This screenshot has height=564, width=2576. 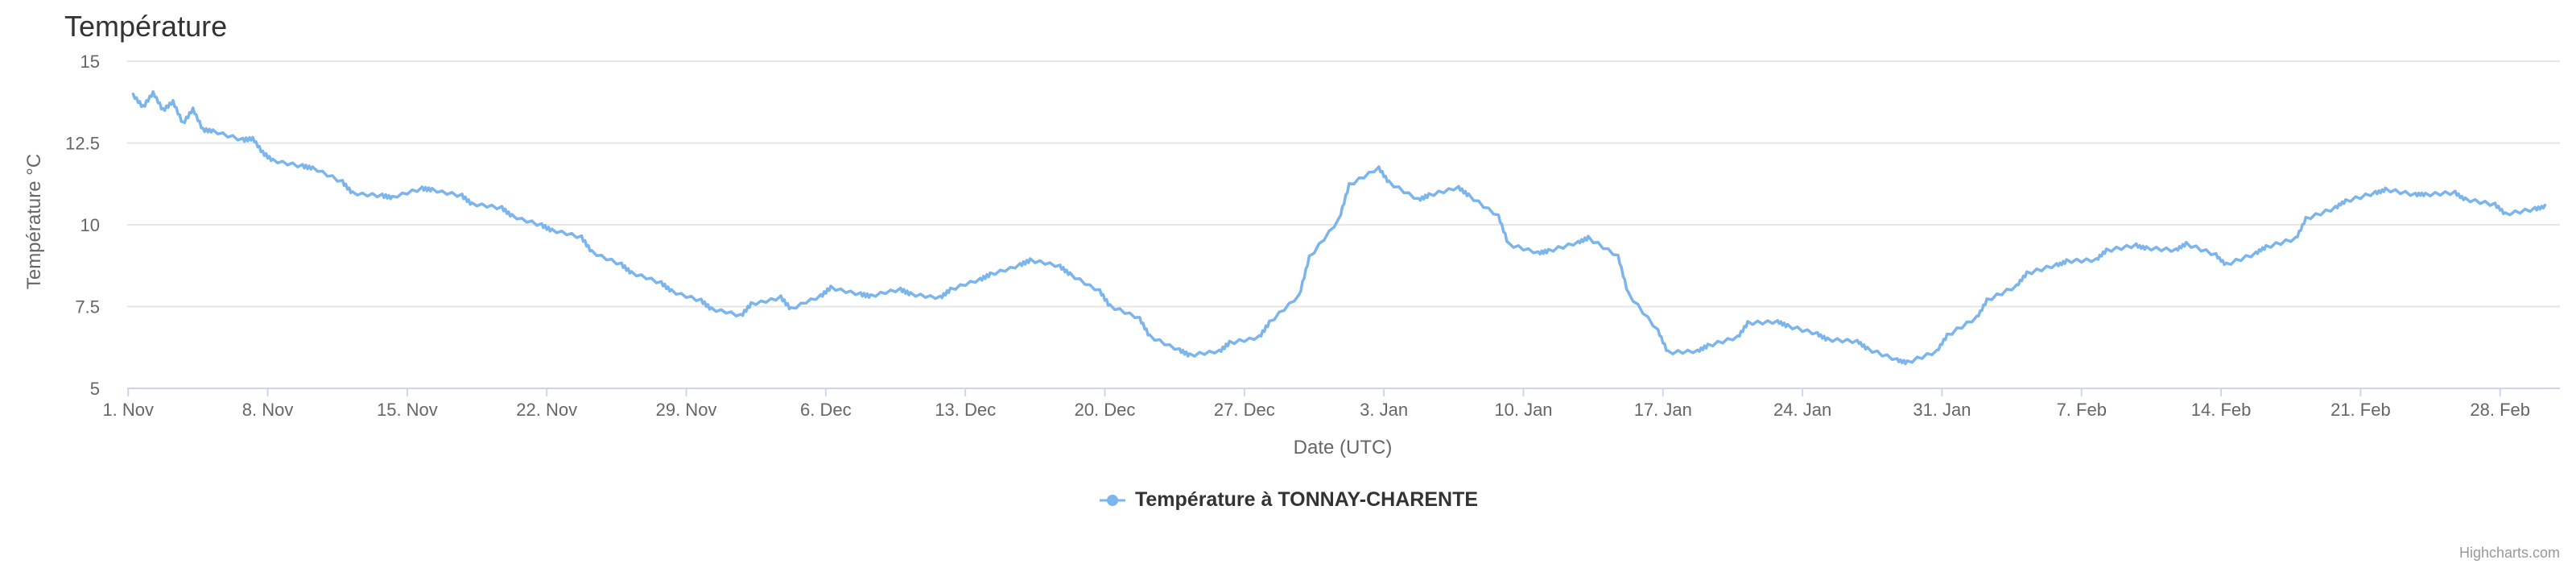 I want to click on y-tick-label: 10, so click(x=90, y=225).